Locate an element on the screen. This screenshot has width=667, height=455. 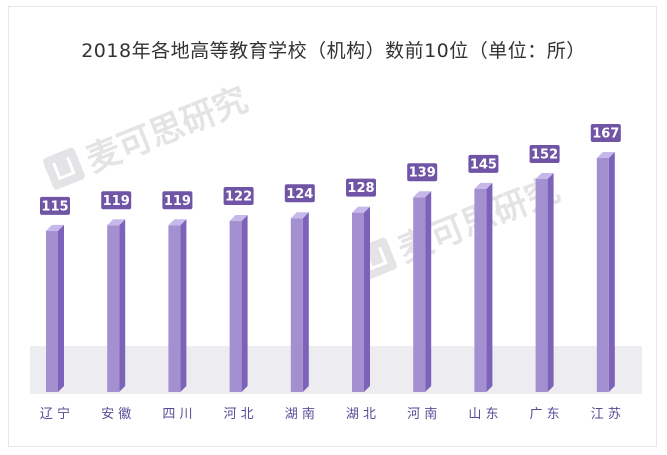
x-tick-label: 河 北 is located at coordinates (239, 414).